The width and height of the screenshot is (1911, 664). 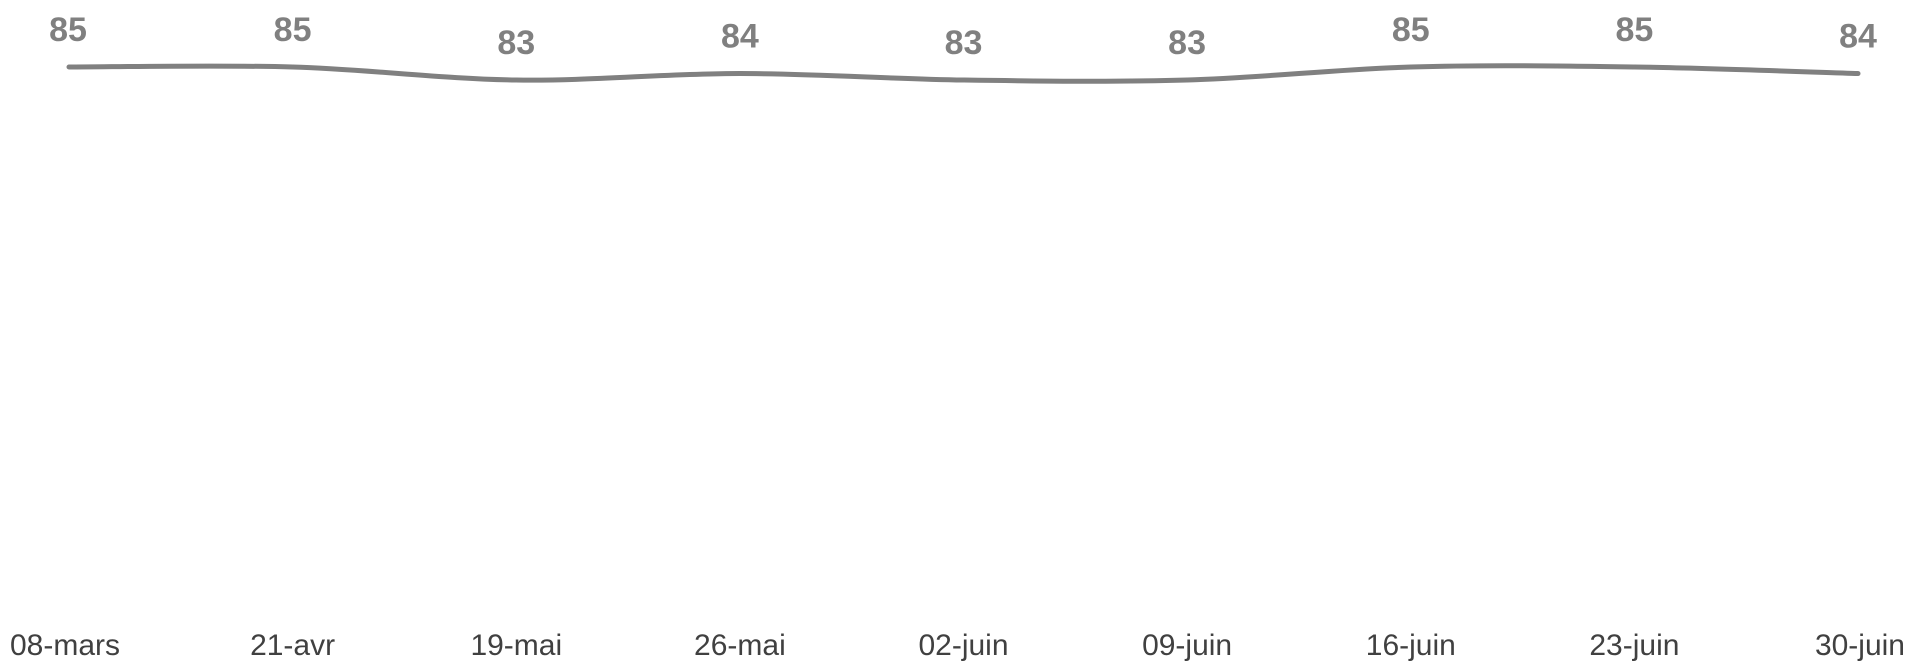 I want to click on x-tick-label: 16-juin, so click(x=1411, y=645).